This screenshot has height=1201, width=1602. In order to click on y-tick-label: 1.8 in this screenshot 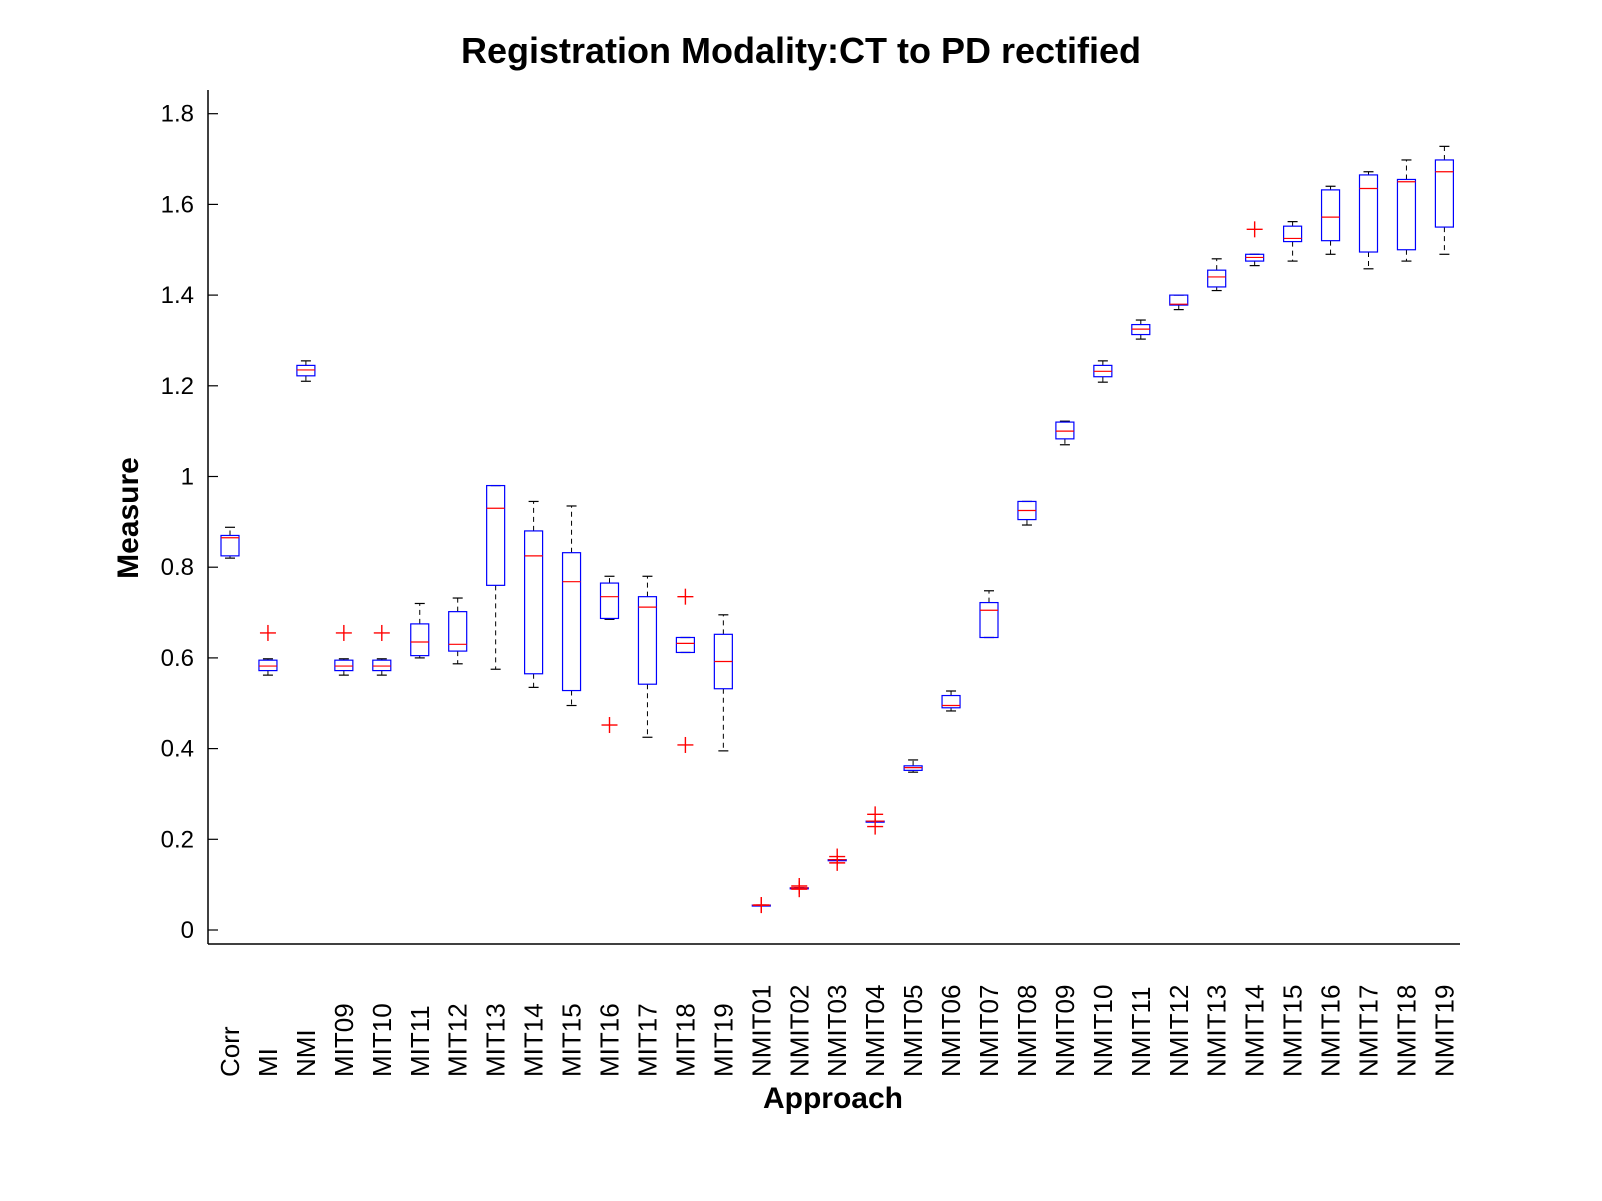, I will do `click(177, 114)`.